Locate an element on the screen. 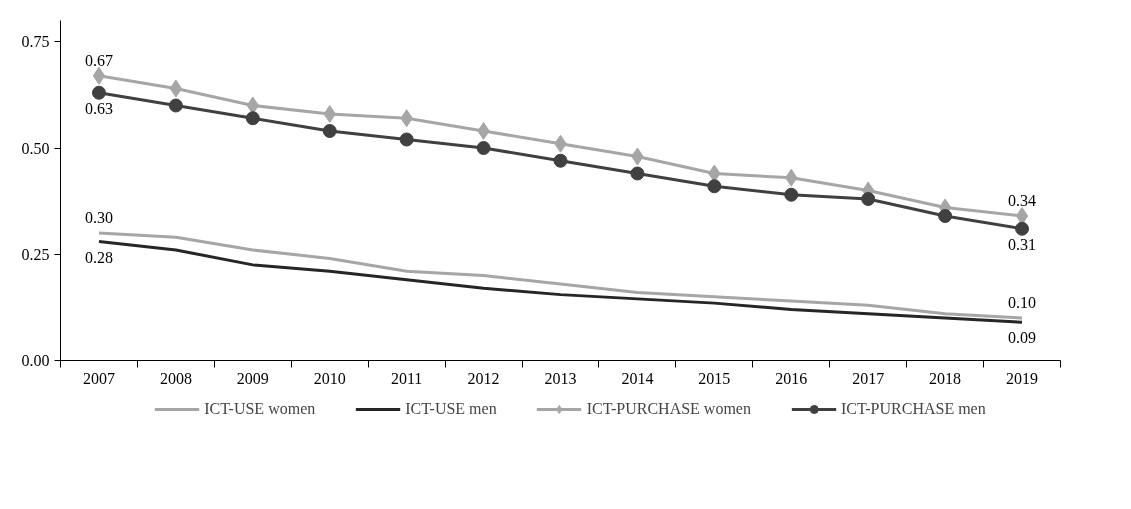 The width and height of the screenshot is (1131, 509). x-tick-label: 2015 is located at coordinates (714, 378).